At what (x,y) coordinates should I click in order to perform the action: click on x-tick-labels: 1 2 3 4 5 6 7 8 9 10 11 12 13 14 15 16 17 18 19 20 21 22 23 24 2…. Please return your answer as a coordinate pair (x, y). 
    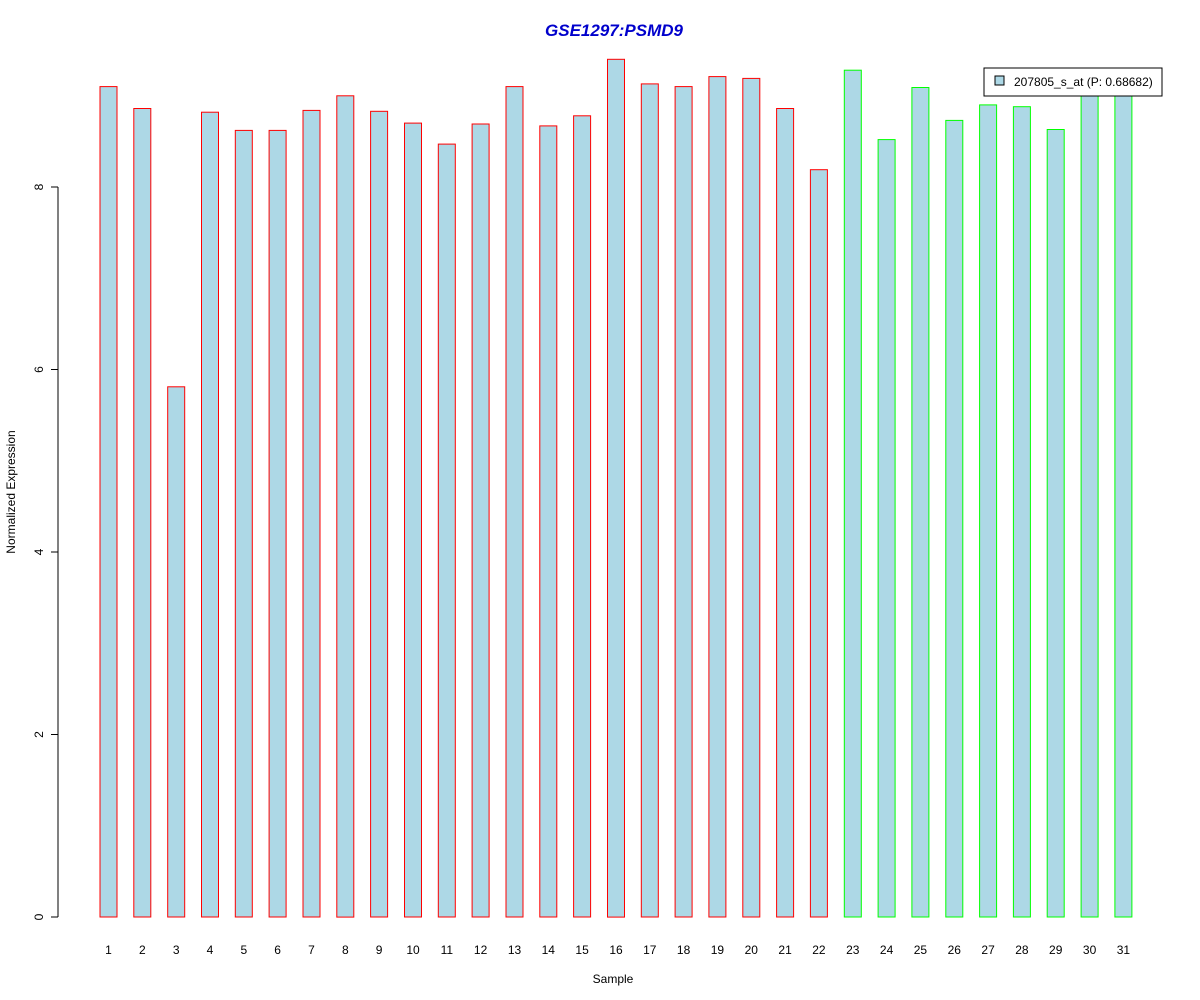
    Looking at the image, I should click on (617, 950).